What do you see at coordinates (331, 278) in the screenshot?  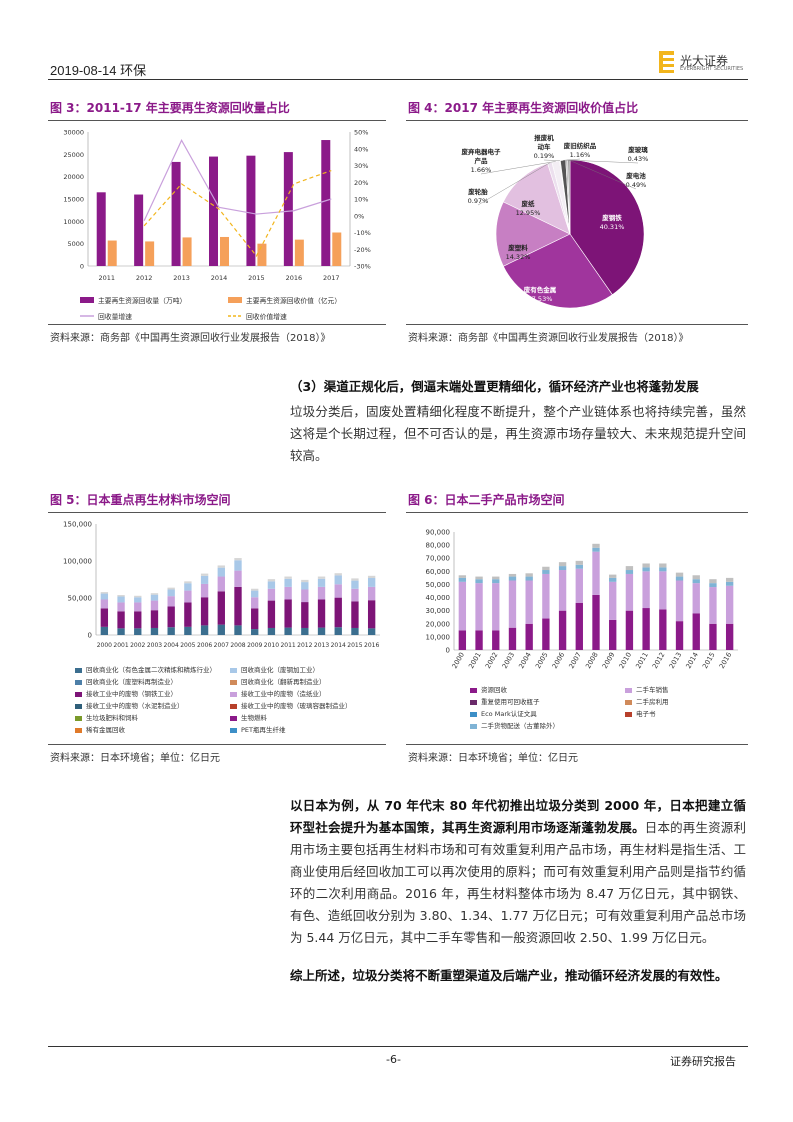 I see `fig3-xtick-label: 2017` at bounding box center [331, 278].